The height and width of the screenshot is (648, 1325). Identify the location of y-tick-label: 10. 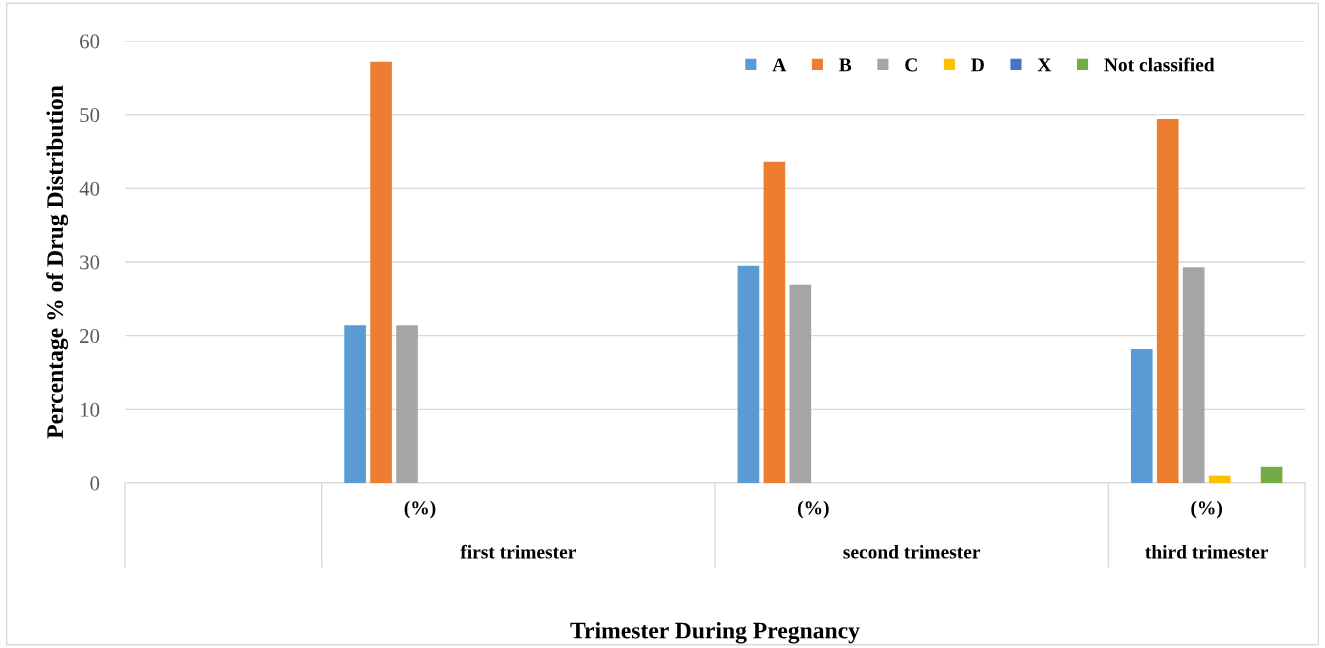
(90, 409).